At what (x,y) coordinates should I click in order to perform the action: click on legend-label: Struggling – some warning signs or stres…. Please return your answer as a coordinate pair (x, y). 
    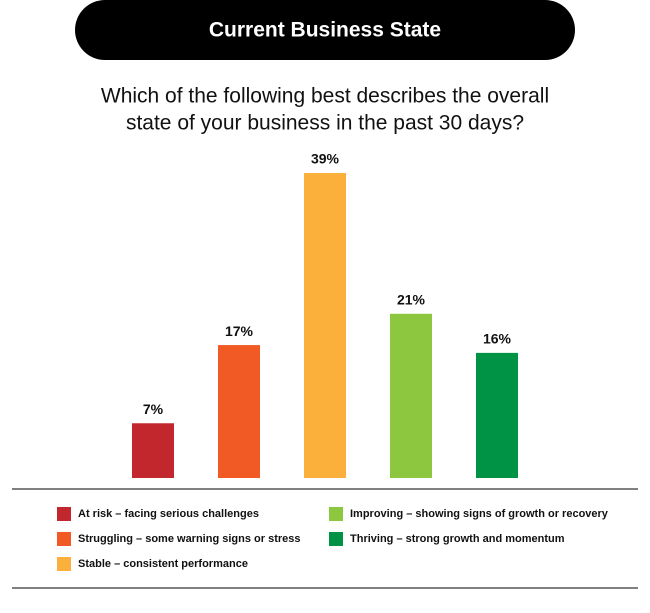
    Looking at the image, I should click on (189, 539).